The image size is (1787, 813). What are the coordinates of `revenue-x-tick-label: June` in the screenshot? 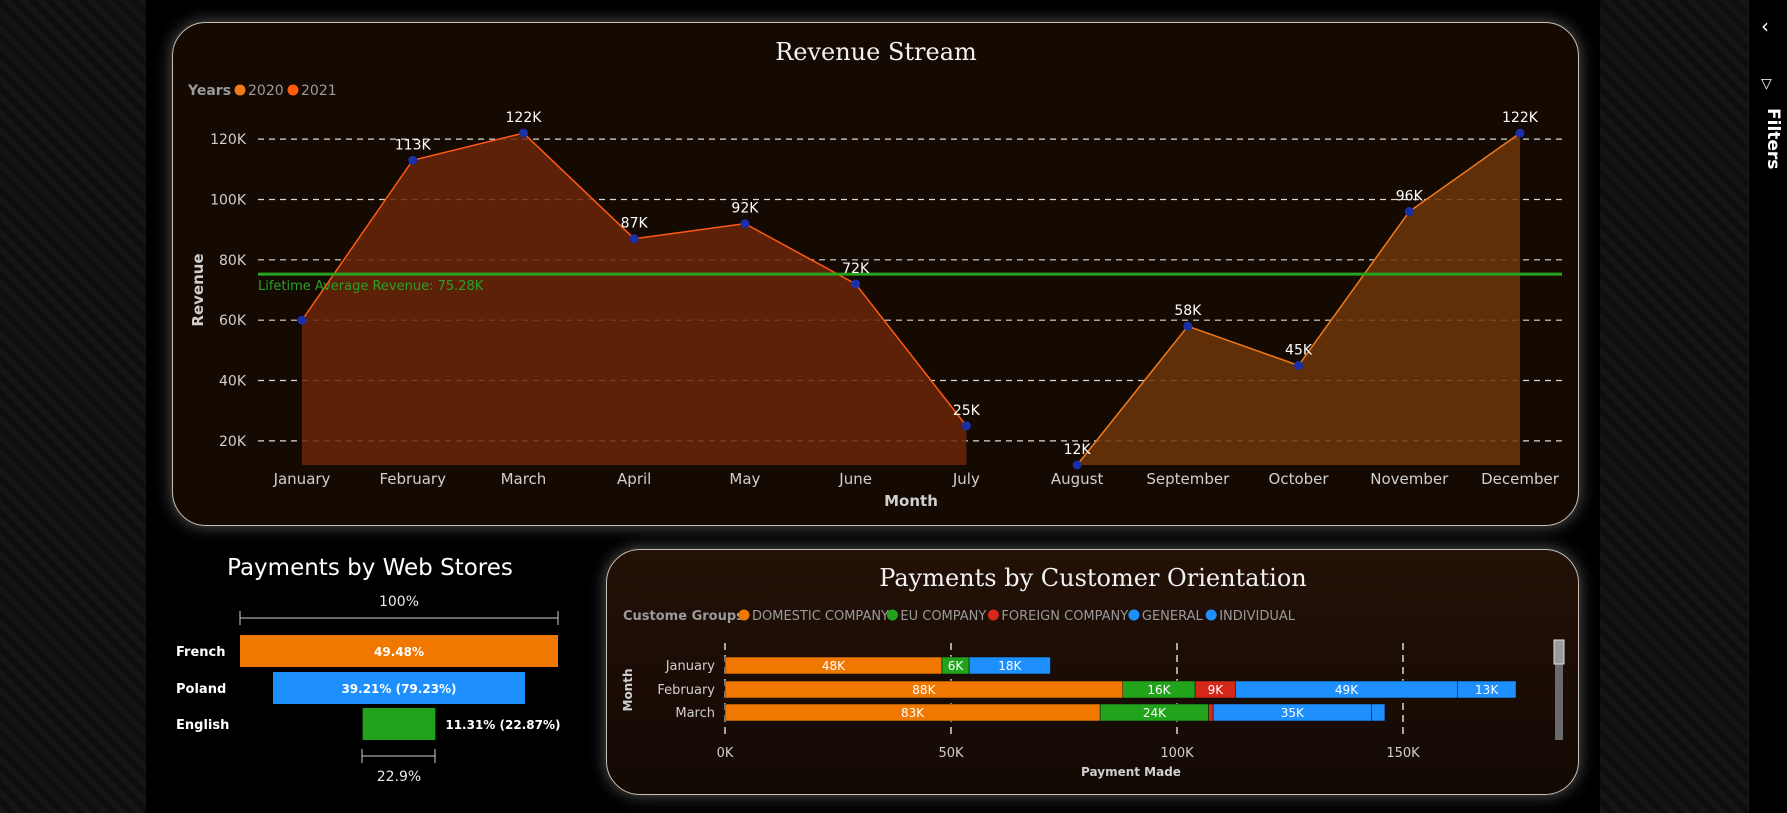 It's located at (855, 479).